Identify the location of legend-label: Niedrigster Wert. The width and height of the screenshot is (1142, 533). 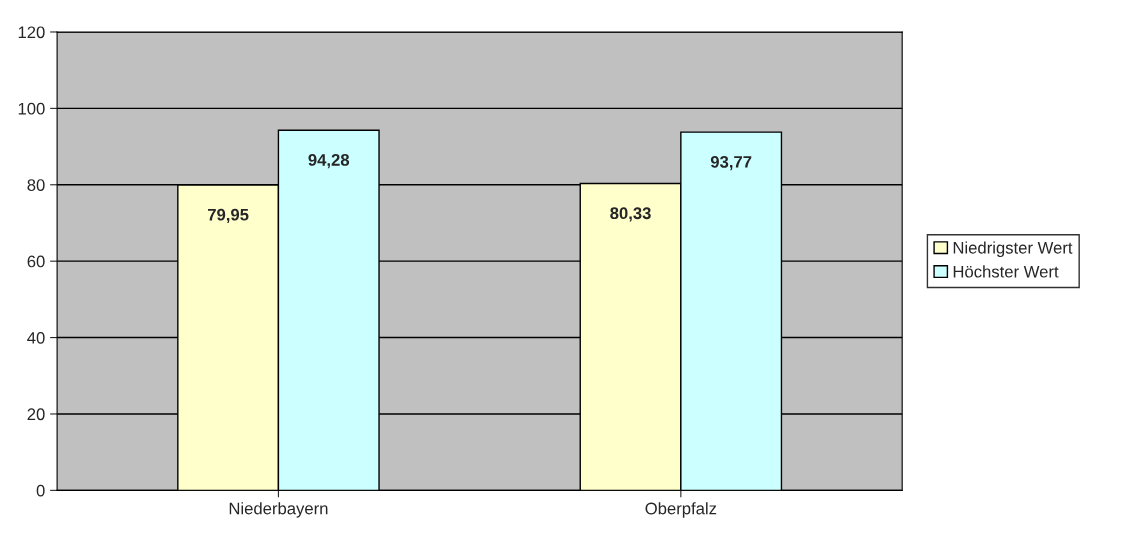
(1013, 249).